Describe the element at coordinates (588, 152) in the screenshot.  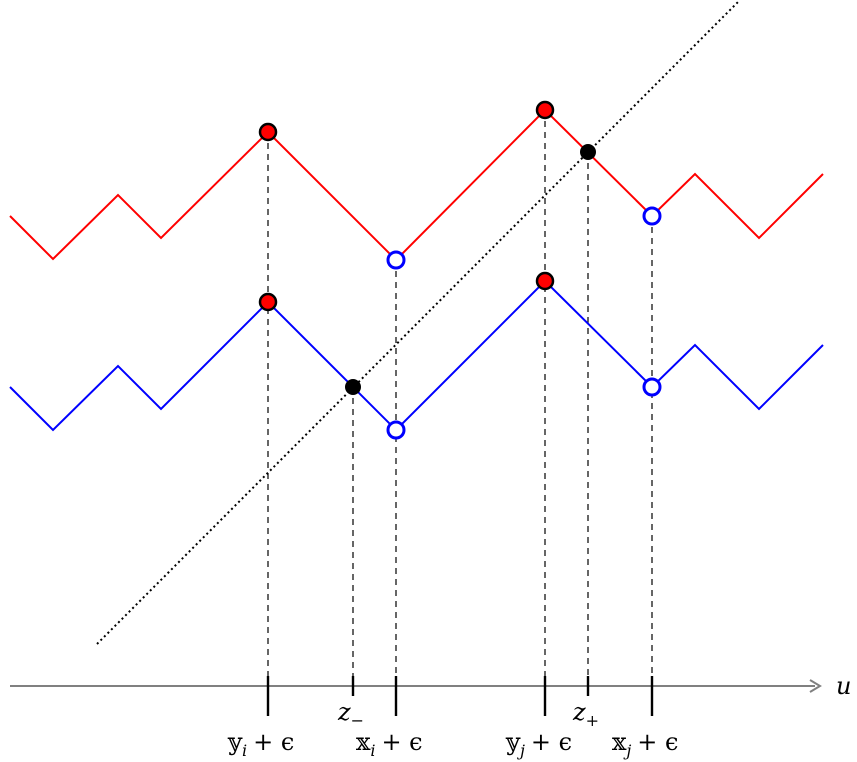
I see `intersection-zplus` at that location.